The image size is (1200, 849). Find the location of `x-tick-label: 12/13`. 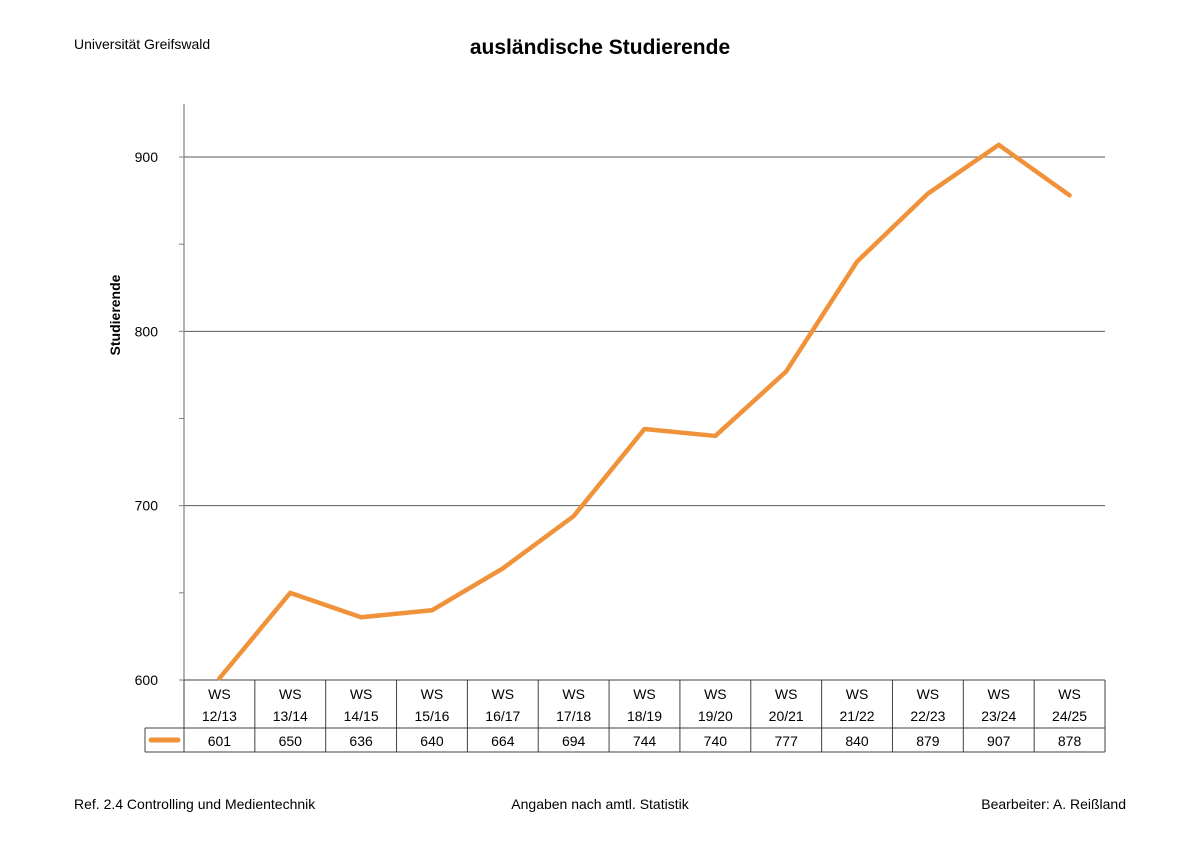

x-tick-label: 12/13 is located at coordinates (219, 716).